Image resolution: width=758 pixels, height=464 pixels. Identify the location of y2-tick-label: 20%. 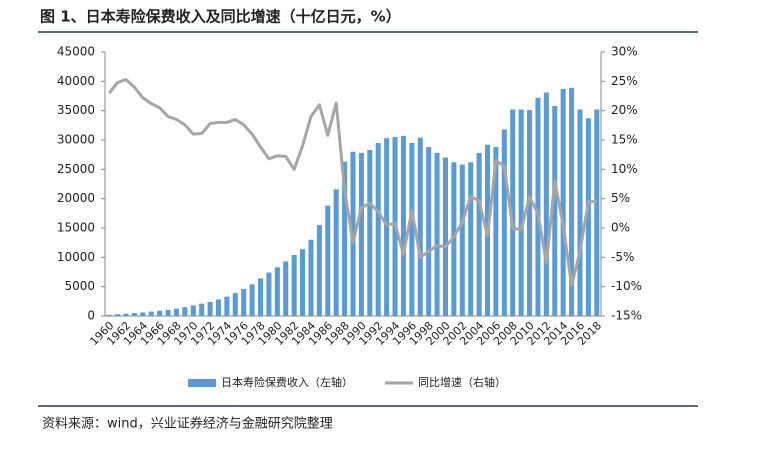
(624, 110).